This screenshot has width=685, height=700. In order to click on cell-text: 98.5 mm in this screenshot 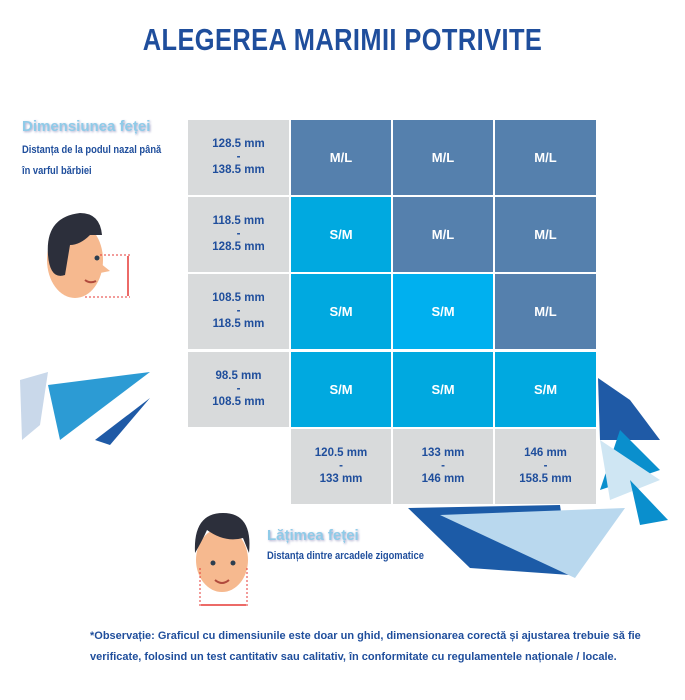, I will do `click(238, 376)`.